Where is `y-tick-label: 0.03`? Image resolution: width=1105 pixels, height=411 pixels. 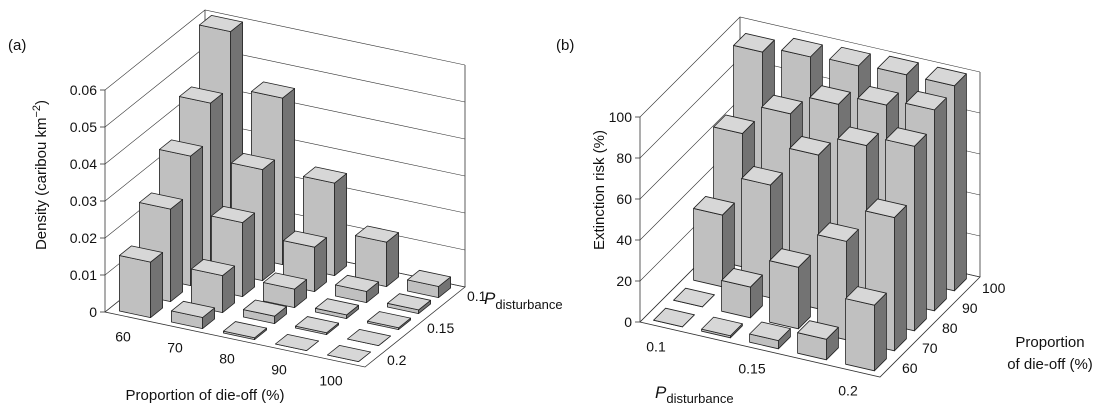
y-tick-label: 0.03 is located at coordinates (83, 201).